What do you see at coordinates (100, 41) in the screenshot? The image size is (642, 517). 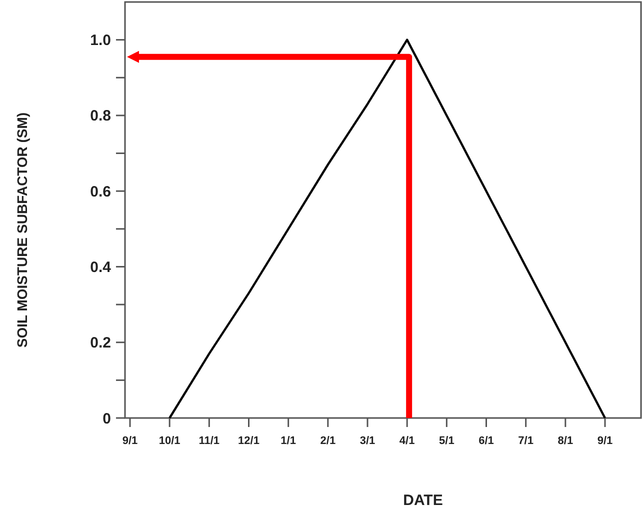 I see `y-tick-label: 1.0` at bounding box center [100, 41].